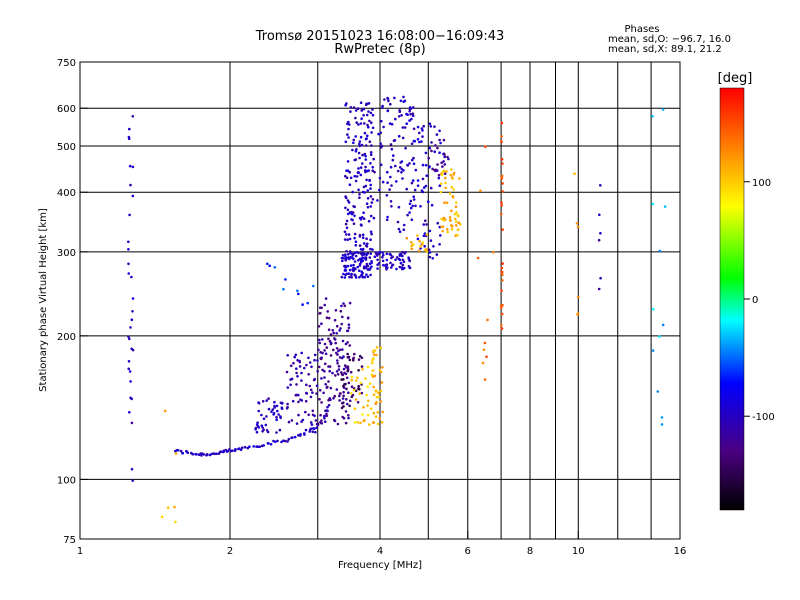 The image size is (800, 600). I want to click on x-tick-label: 1, so click(80, 551).